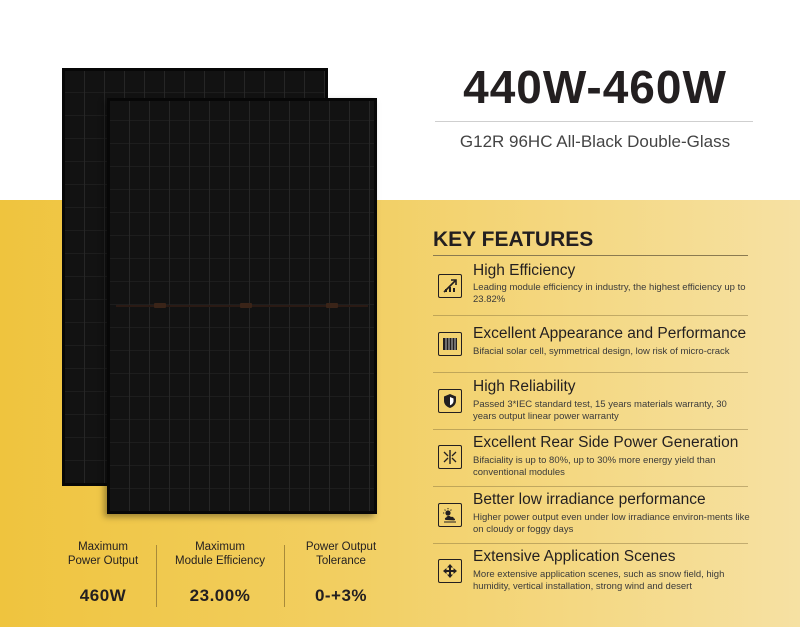 This screenshot has height=627, width=800. Describe the element at coordinates (341, 561) in the screenshot. I see `spec-label-line: Tolerance` at that location.